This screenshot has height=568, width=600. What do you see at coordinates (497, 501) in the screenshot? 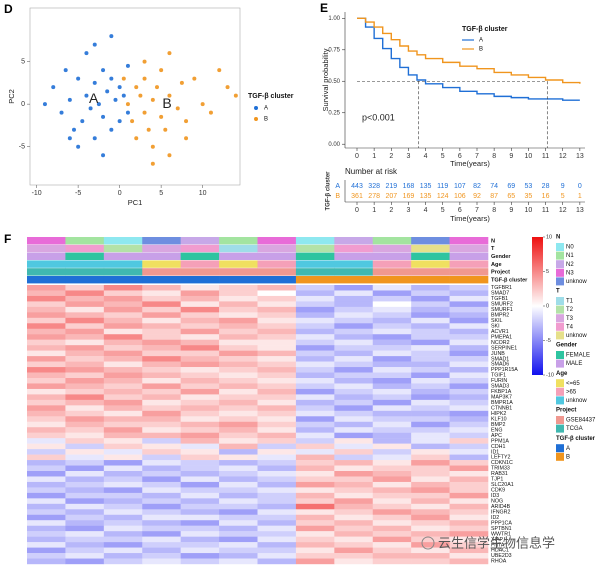
I see `gene-label: NOG` at bounding box center [497, 501].